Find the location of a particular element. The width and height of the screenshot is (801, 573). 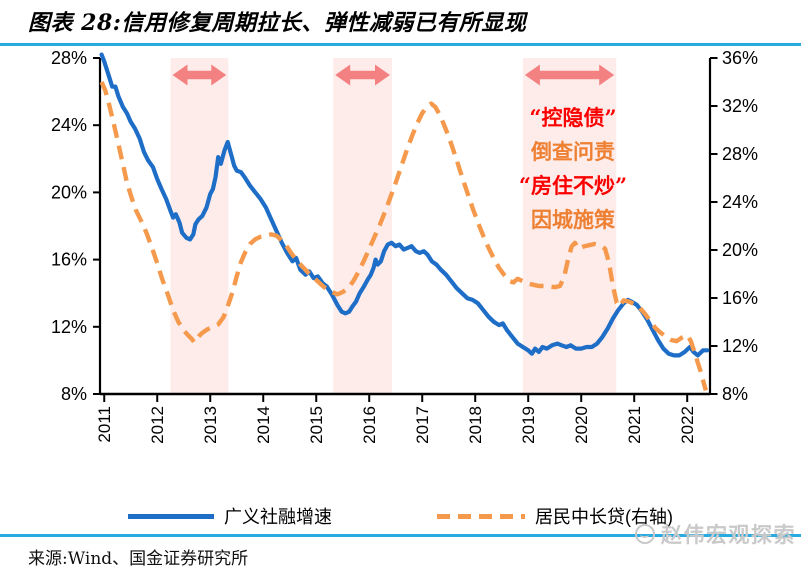

bottom-divider is located at coordinates (400, 535).